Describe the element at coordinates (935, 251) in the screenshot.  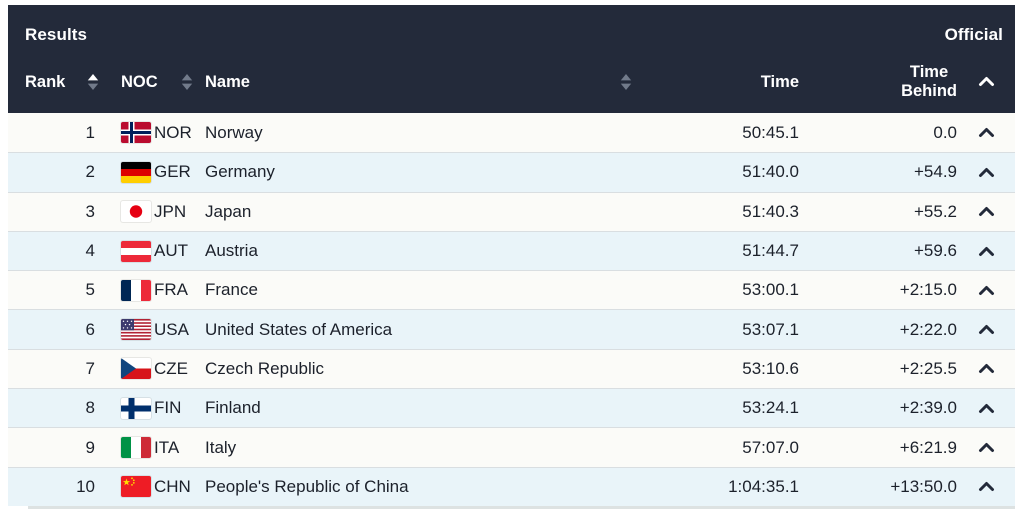
I see `time-behind-value: +59.6` at that location.